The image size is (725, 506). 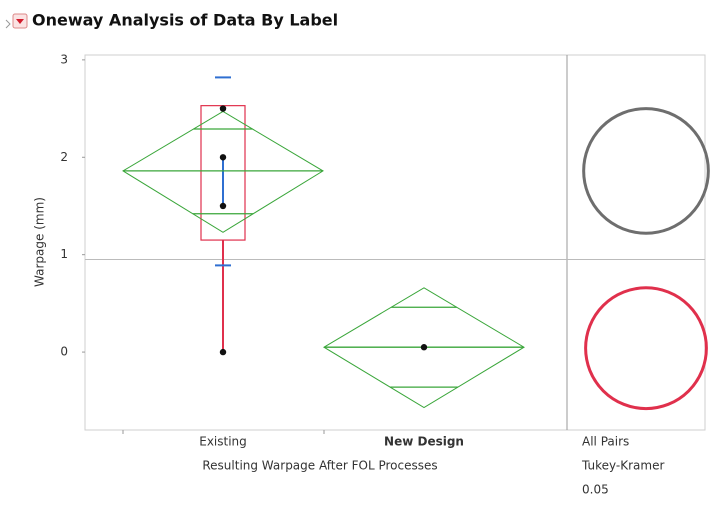 What do you see at coordinates (64, 254) in the screenshot?
I see `y-tick-label: 1` at bounding box center [64, 254].